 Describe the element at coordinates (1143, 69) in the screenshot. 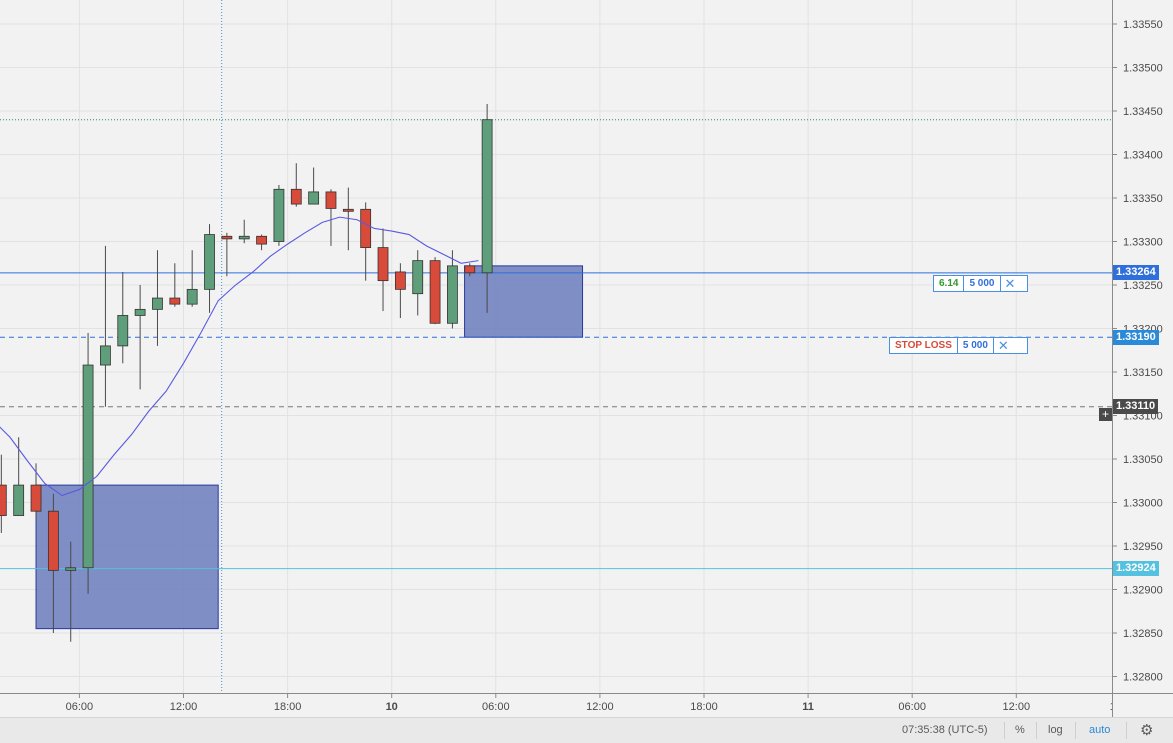

I see `price-tick-label: 1.33500` at that location.